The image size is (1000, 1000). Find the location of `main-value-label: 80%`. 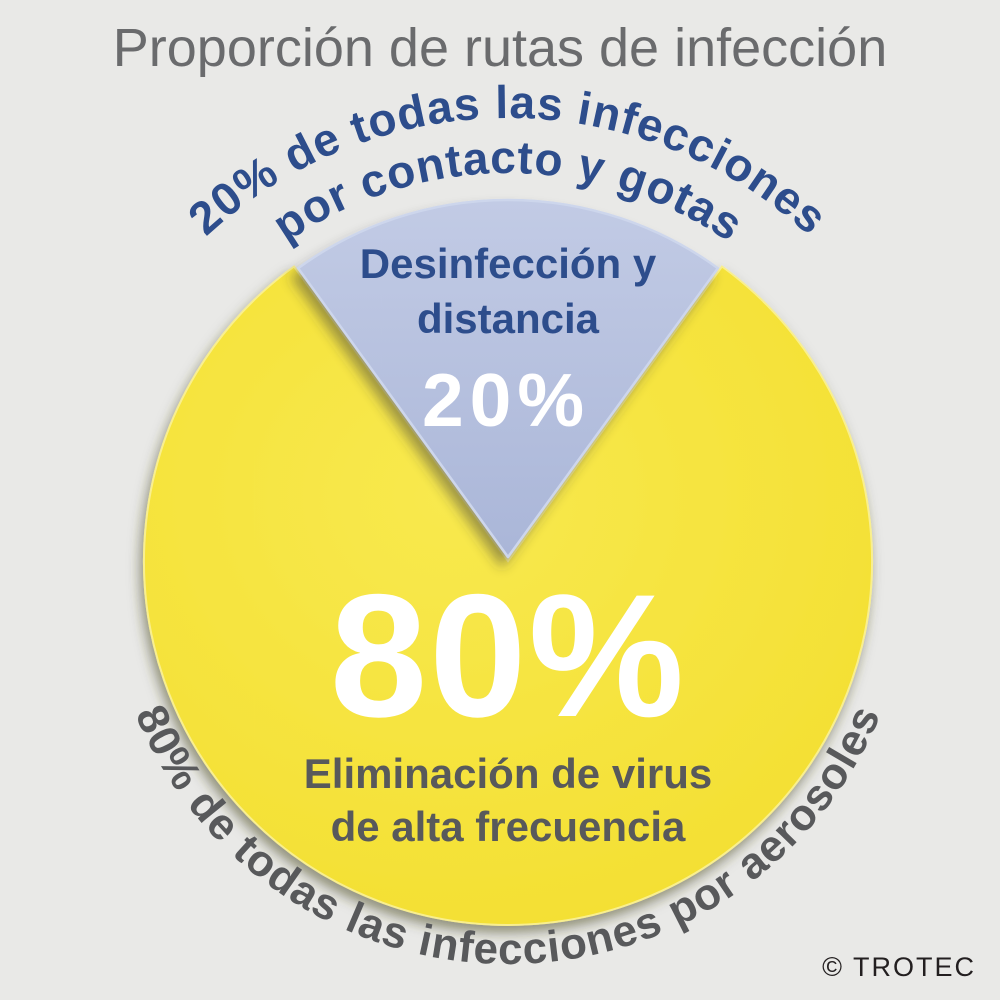

main-value-label: 80% is located at coordinates (508, 656).